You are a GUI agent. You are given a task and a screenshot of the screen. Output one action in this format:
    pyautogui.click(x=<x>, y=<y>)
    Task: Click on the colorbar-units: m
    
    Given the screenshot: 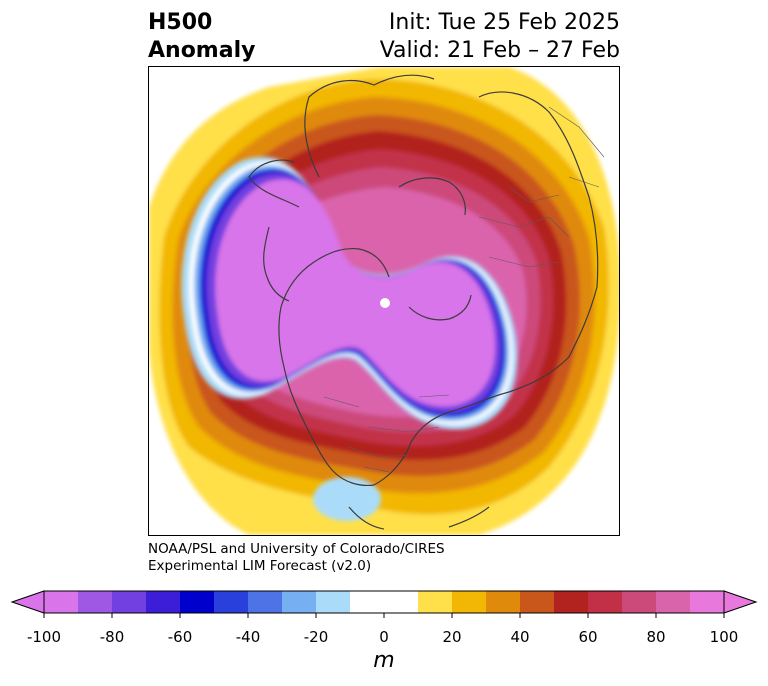 What is the action you would take?
    pyautogui.click(x=384, y=660)
    